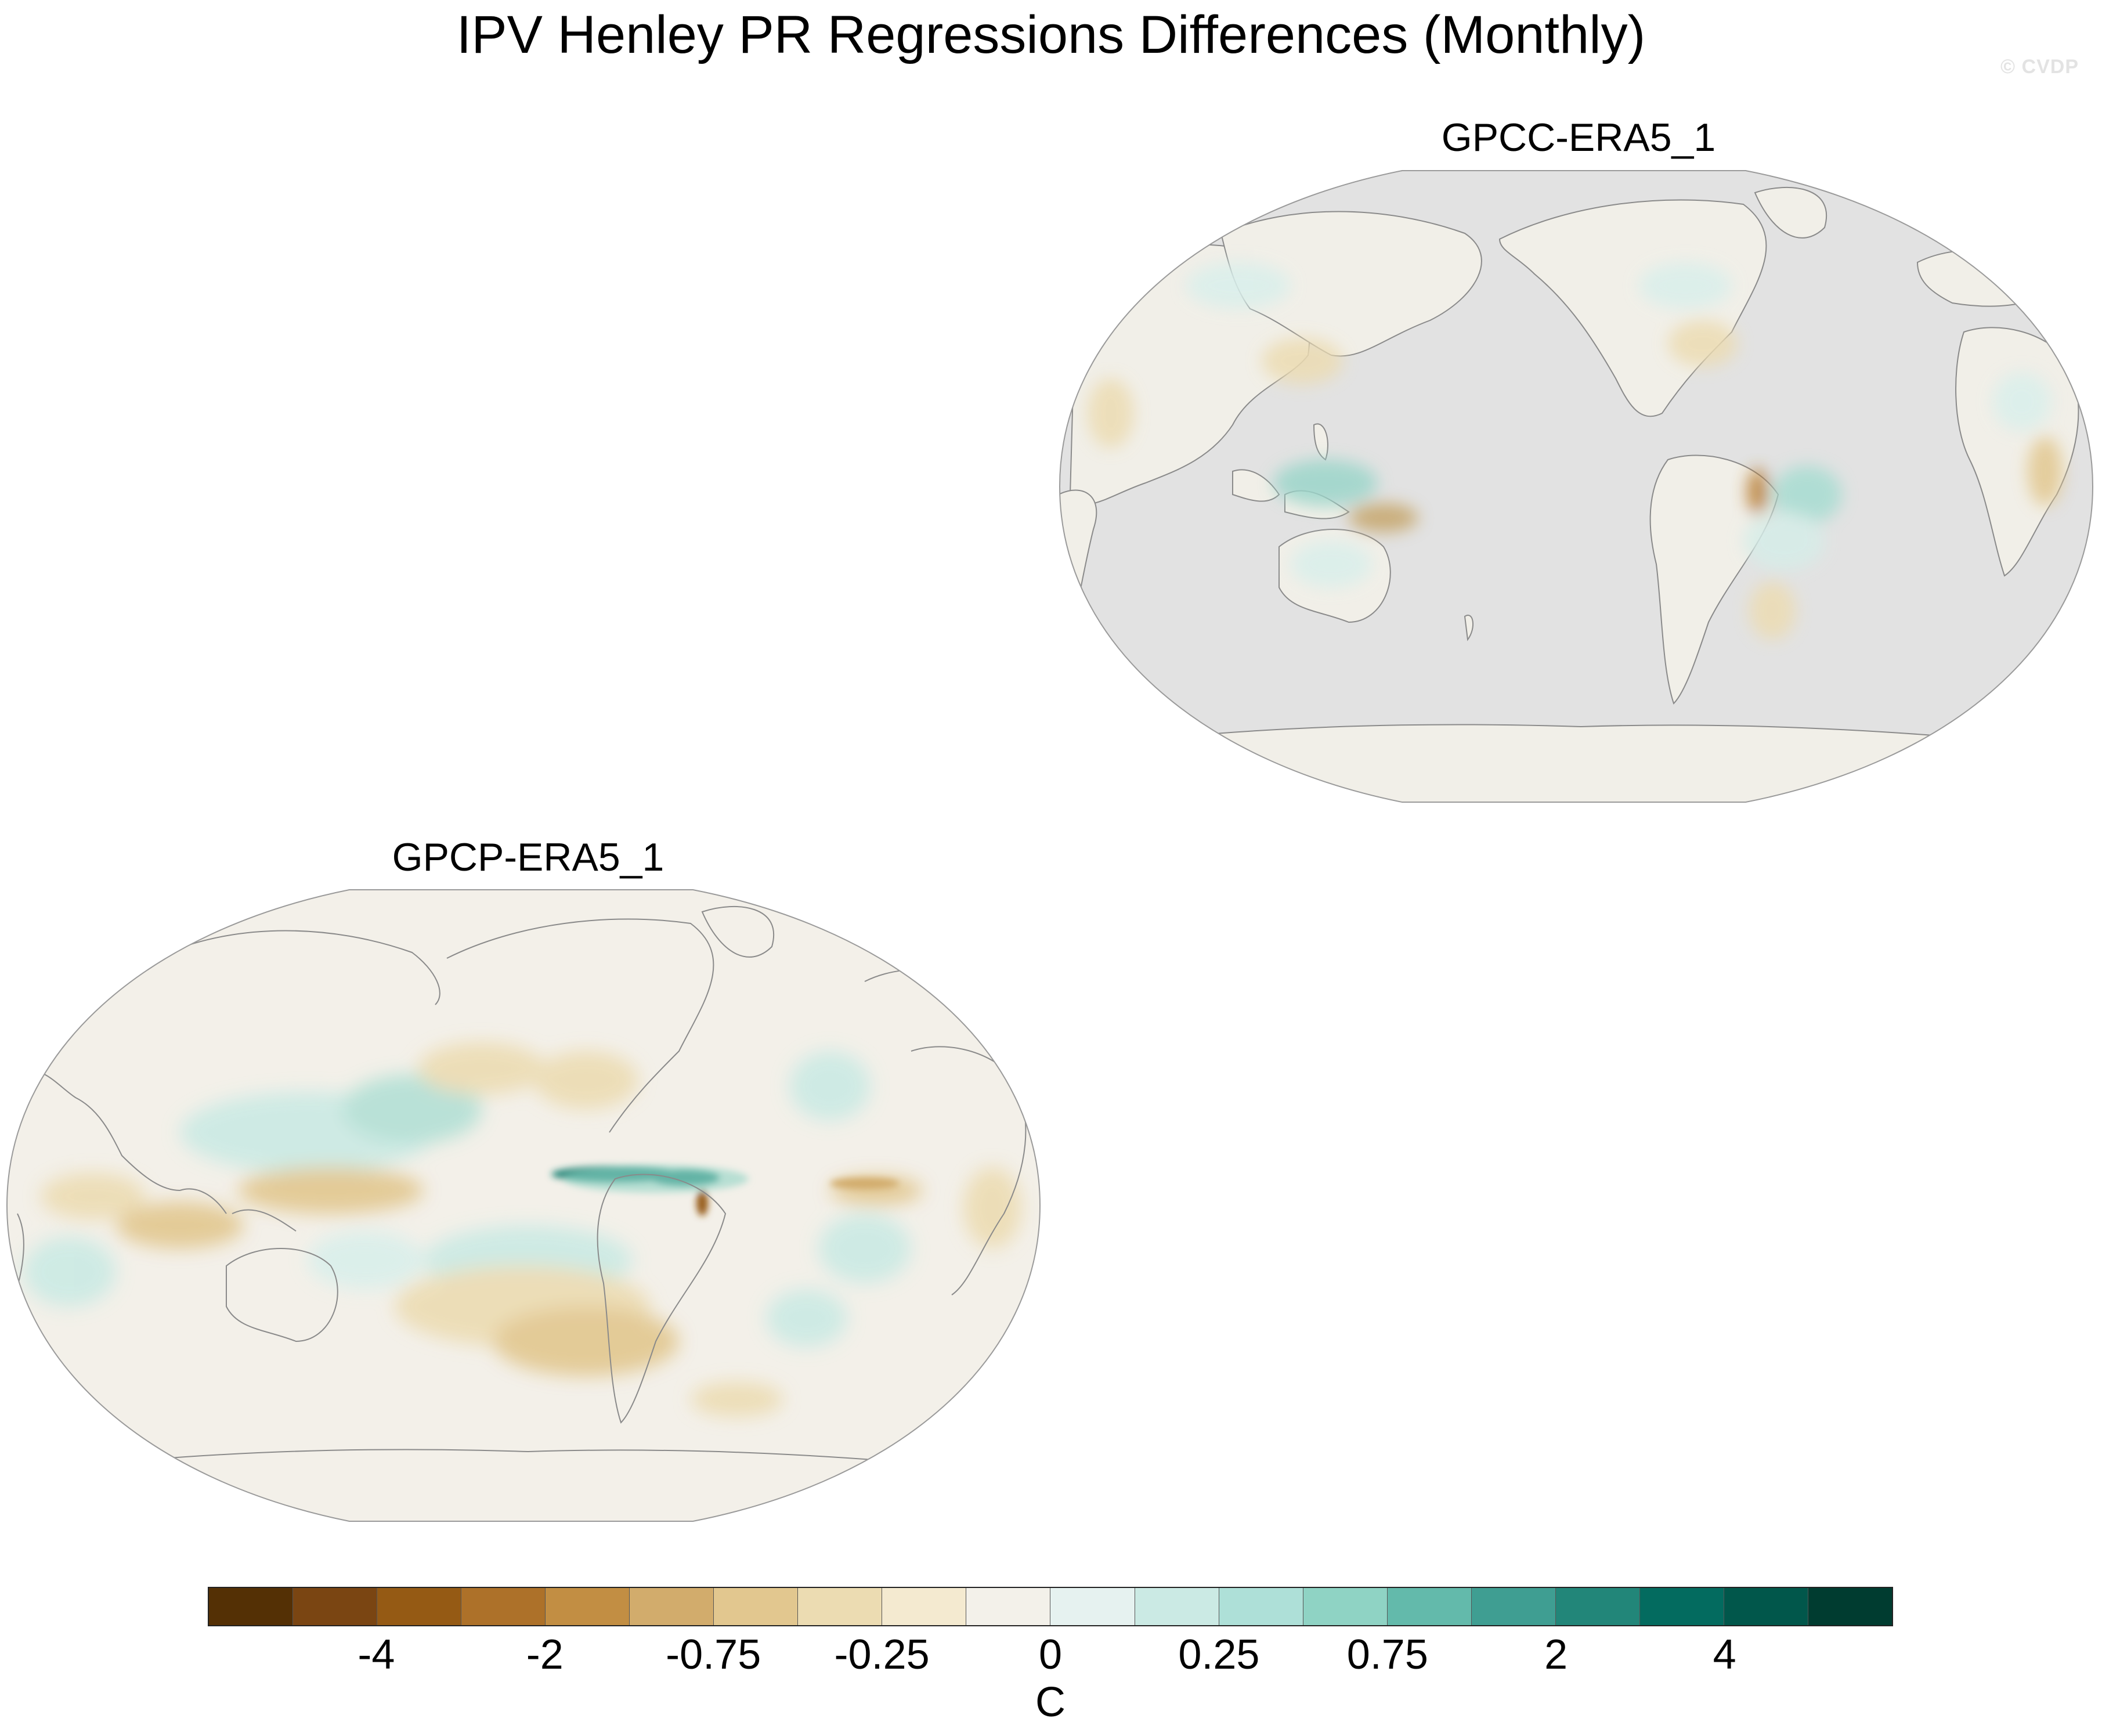  What do you see at coordinates (725, 1191) in the screenshot?
I see `itcz-band` at bounding box center [725, 1191].